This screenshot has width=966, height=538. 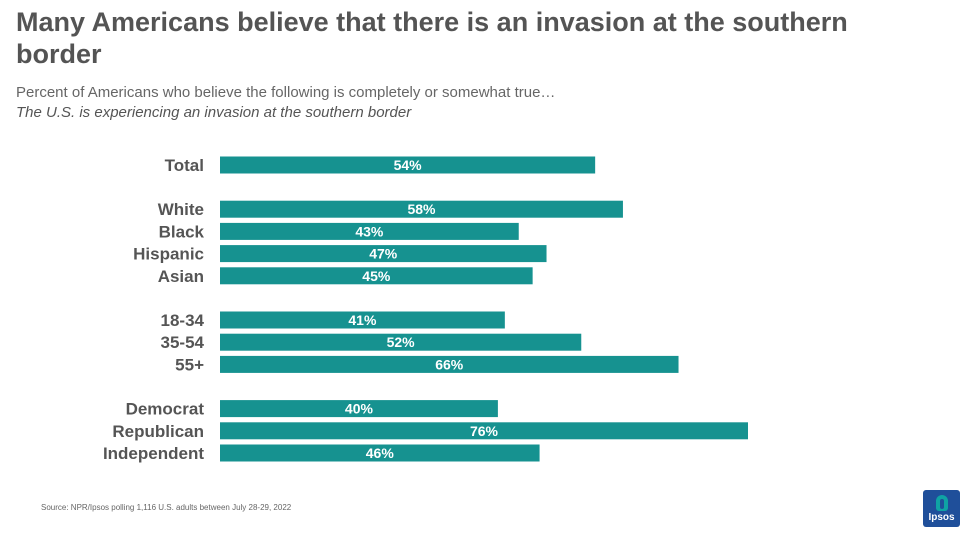 I want to click on value-label-independent: 46%, so click(x=380, y=453).